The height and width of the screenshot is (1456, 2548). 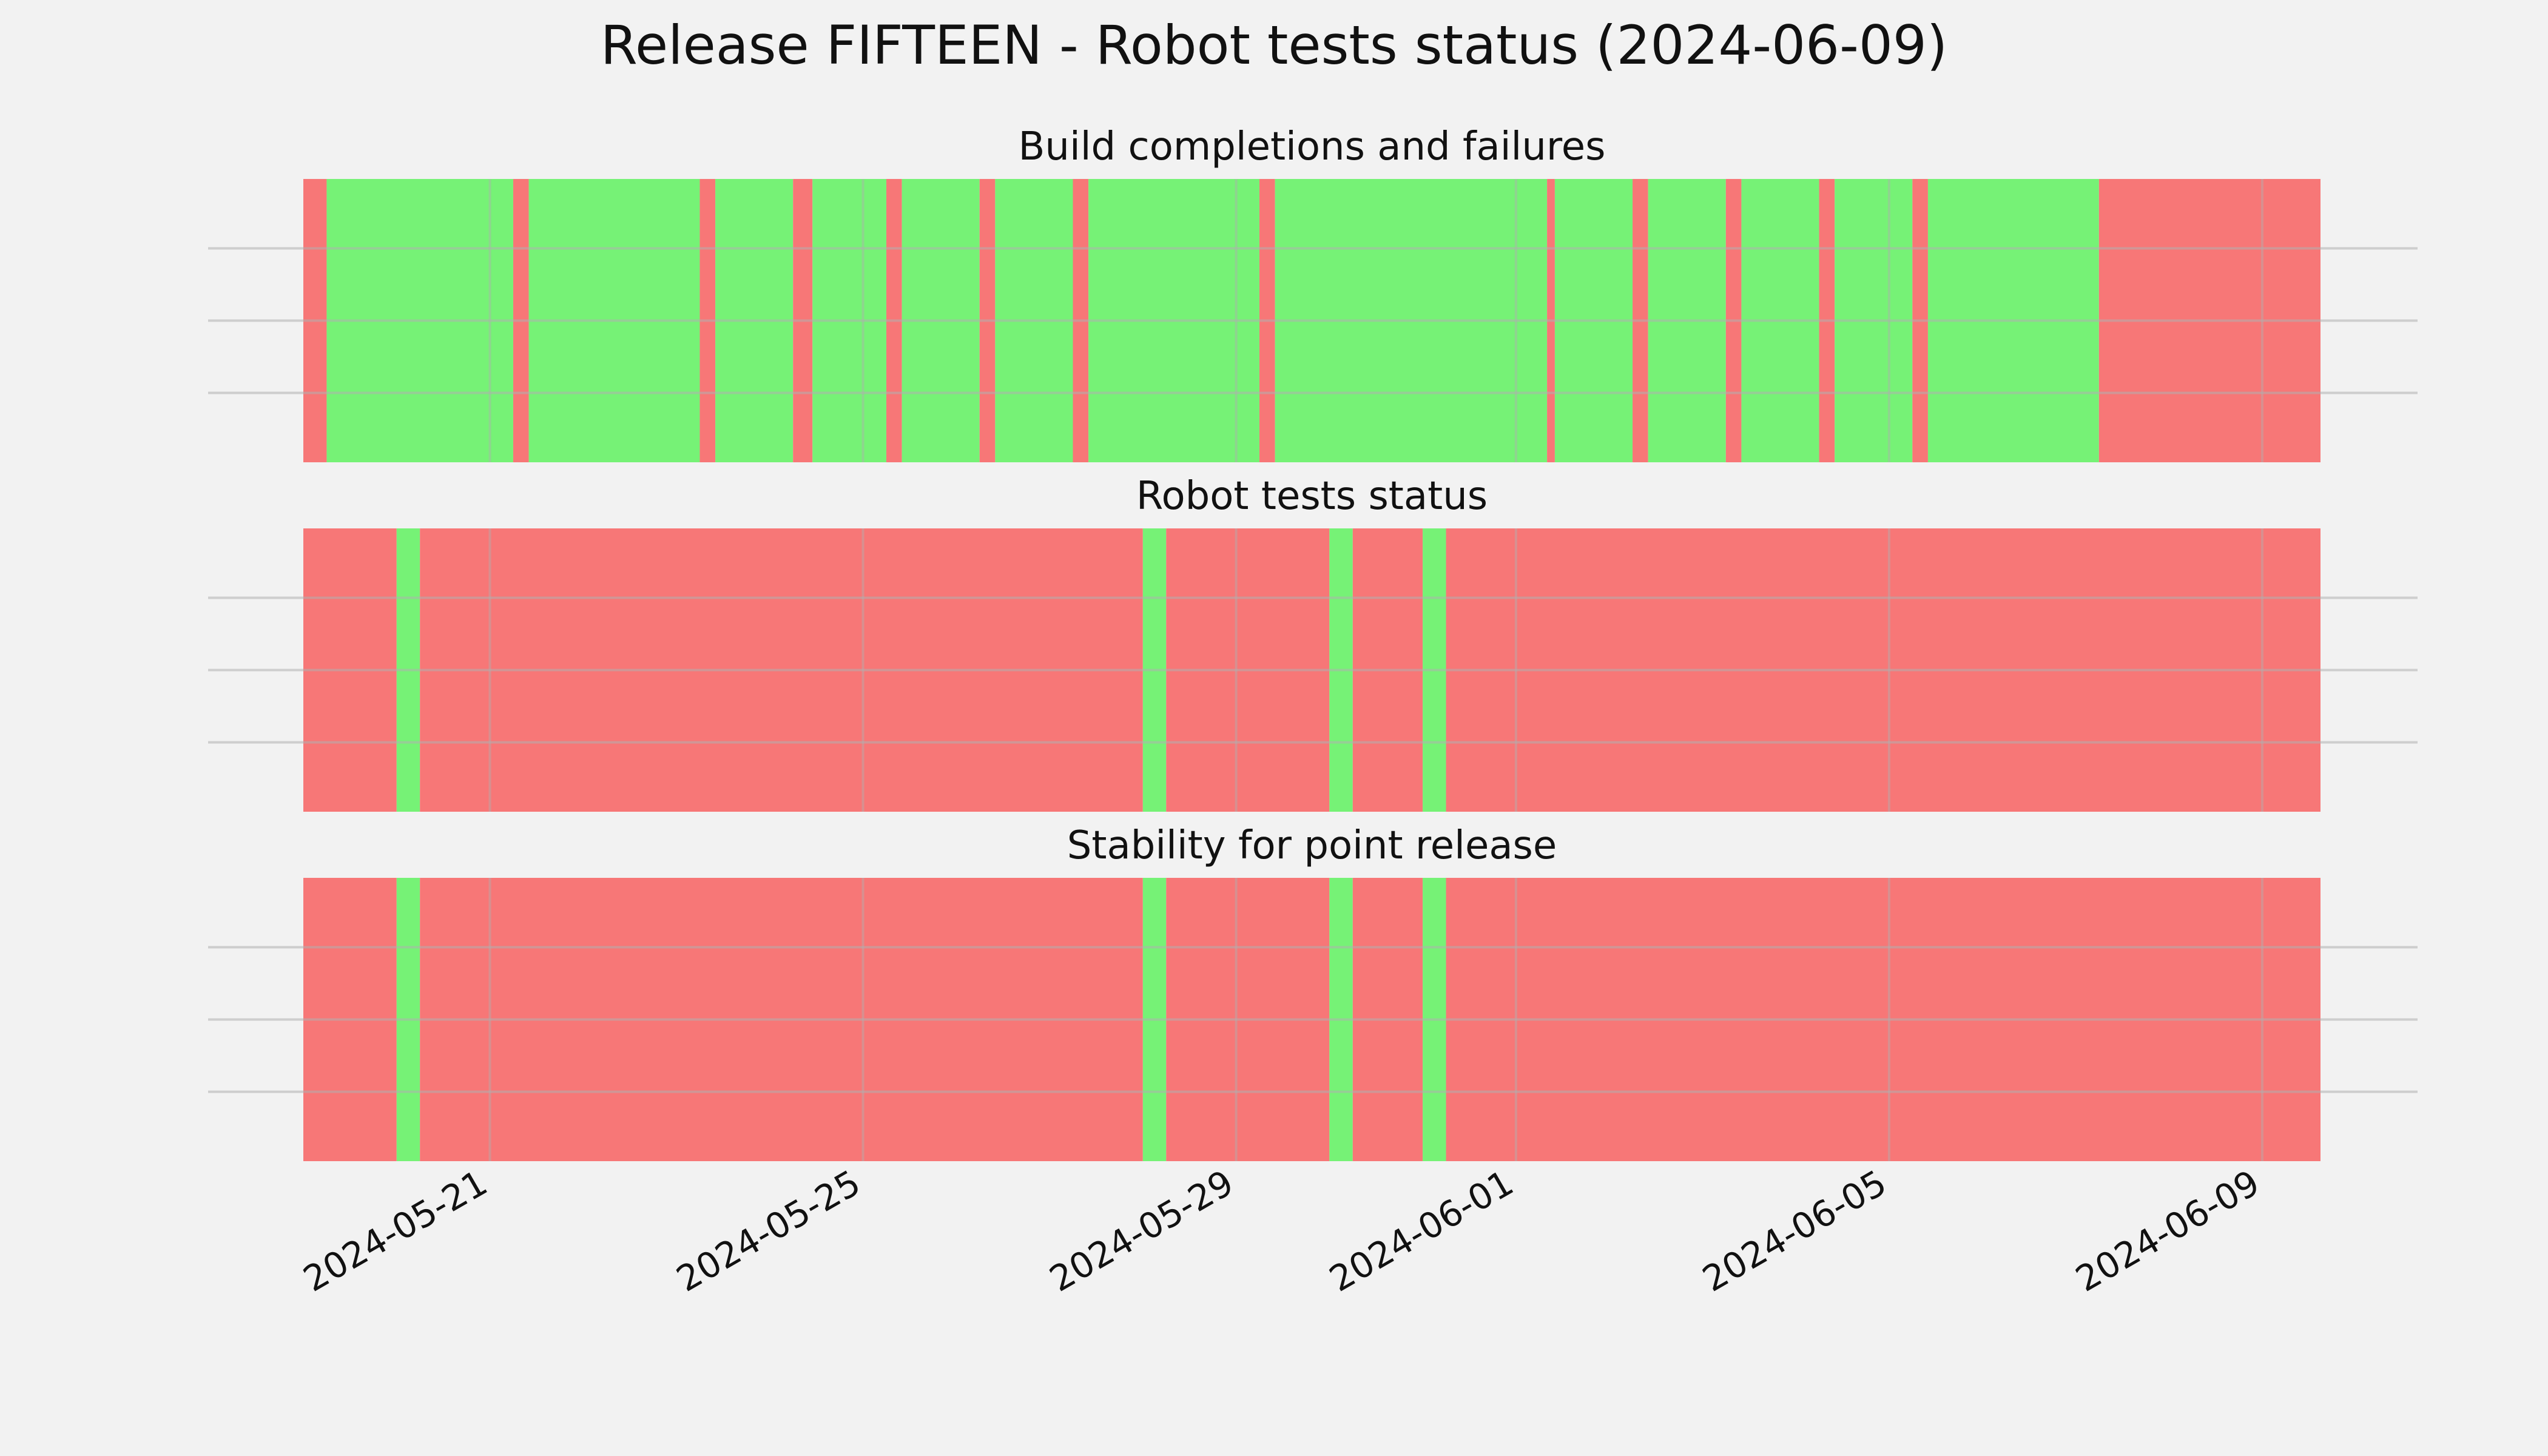 What do you see at coordinates (1312, 496) in the screenshot?
I see `panel-title: Robot tests status` at bounding box center [1312, 496].